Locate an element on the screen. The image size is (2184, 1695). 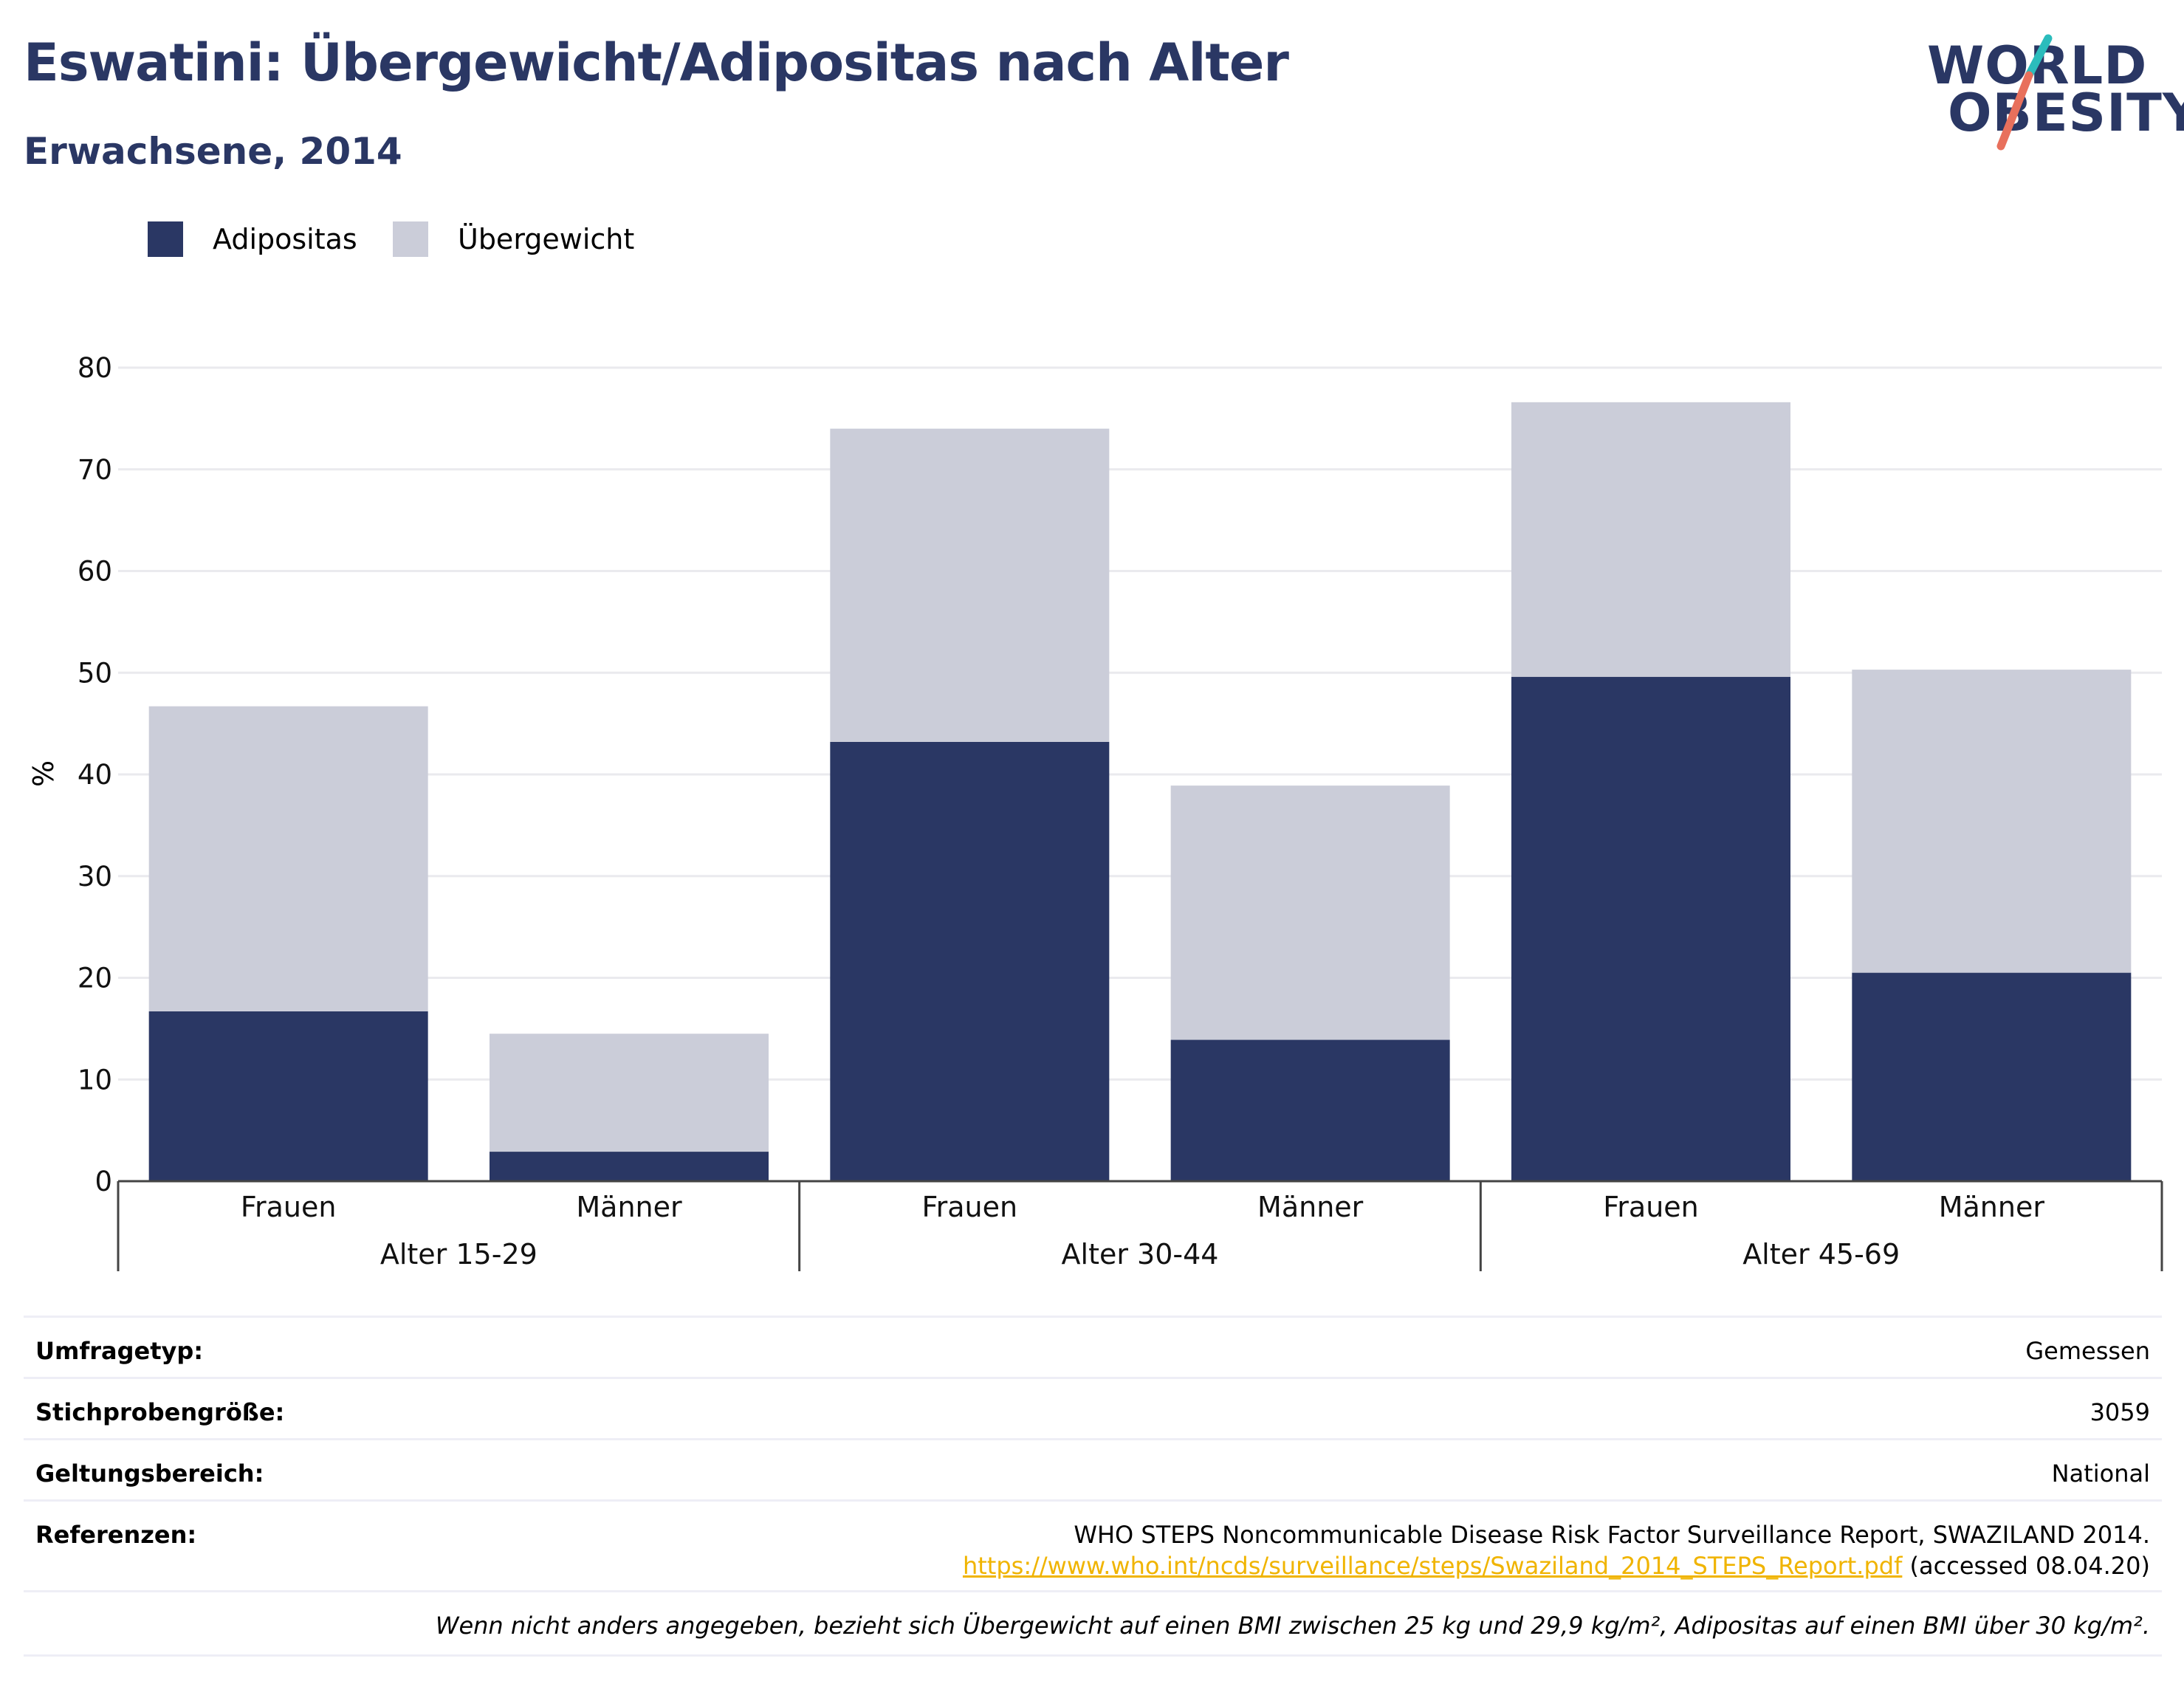
info-row-survey-type: Umfragetyp: Gemessen is located at coordinates (1093, 1346).